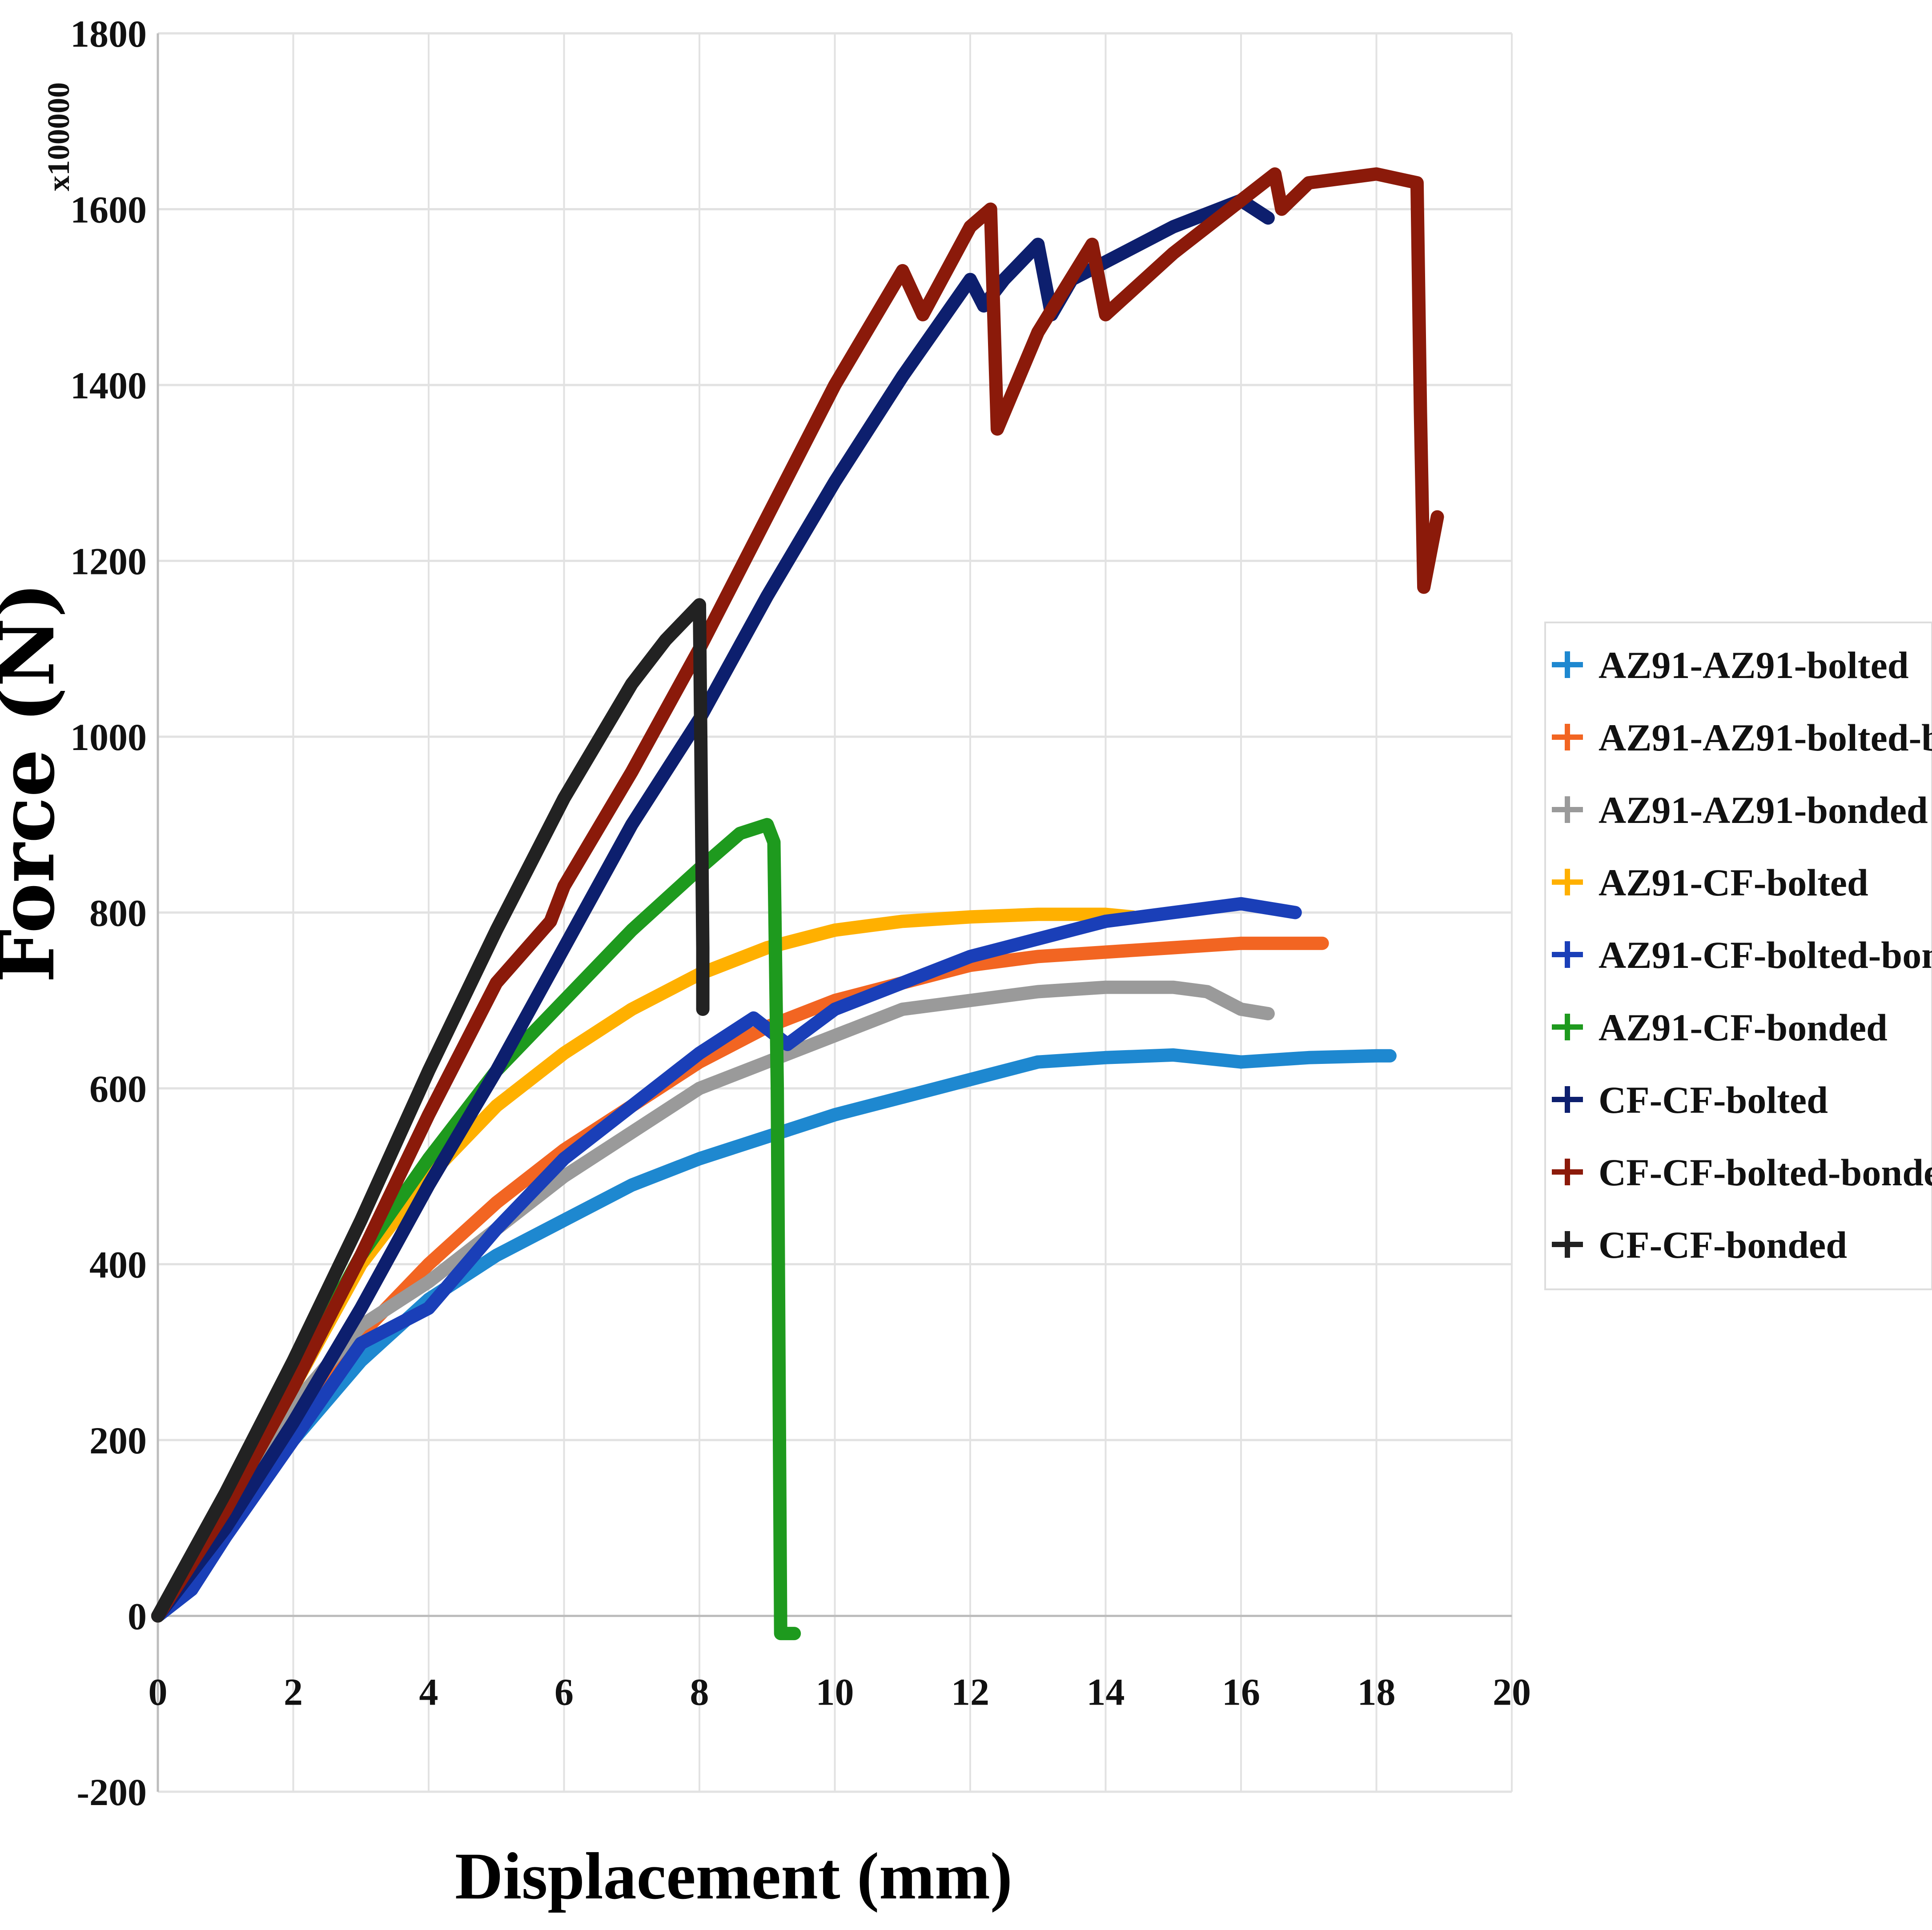  Describe the element at coordinates (564, 1692) in the screenshot. I see `x-tick-label: 6` at that location.